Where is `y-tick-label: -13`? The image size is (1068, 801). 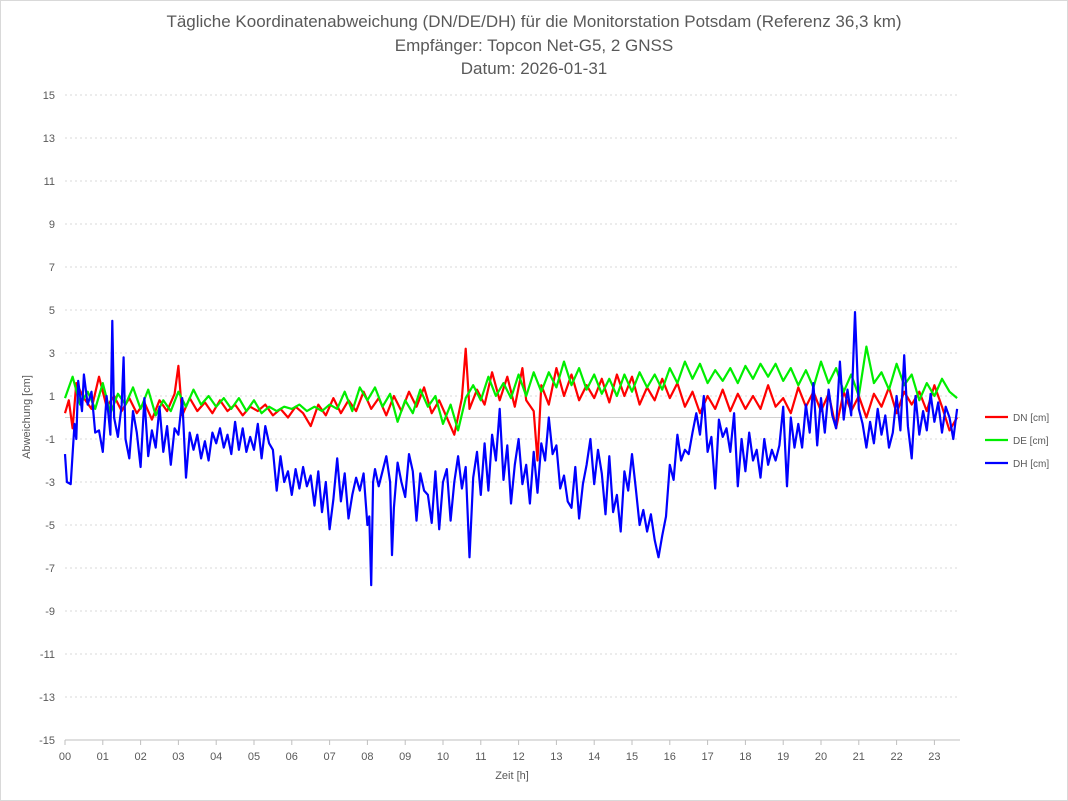 y-tick-label: -13 is located at coordinates (47, 698).